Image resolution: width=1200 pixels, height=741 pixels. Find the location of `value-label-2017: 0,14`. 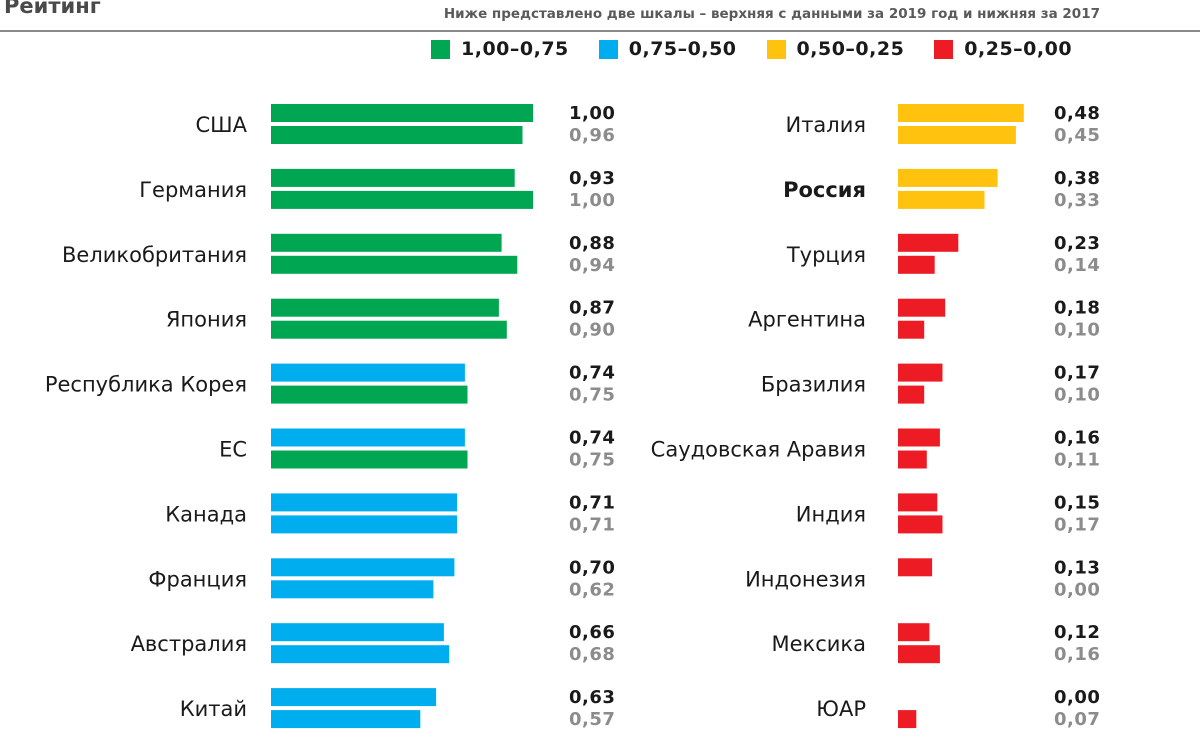

value-label-2017: 0,14 is located at coordinates (1077, 265).